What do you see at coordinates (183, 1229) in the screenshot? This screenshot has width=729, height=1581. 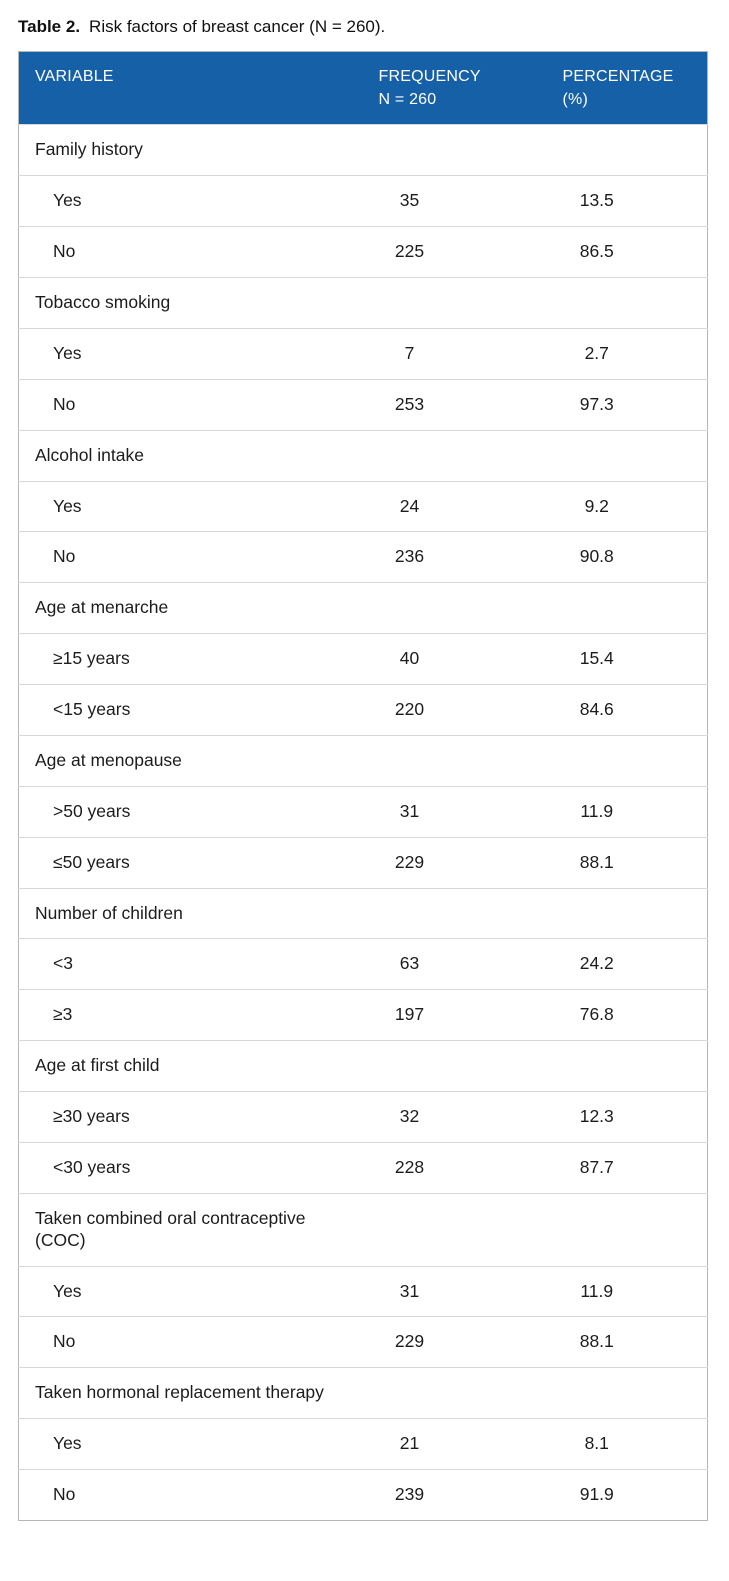 I see `section-label: Taken combined oral contraceptive (COC)` at bounding box center [183, 1229].